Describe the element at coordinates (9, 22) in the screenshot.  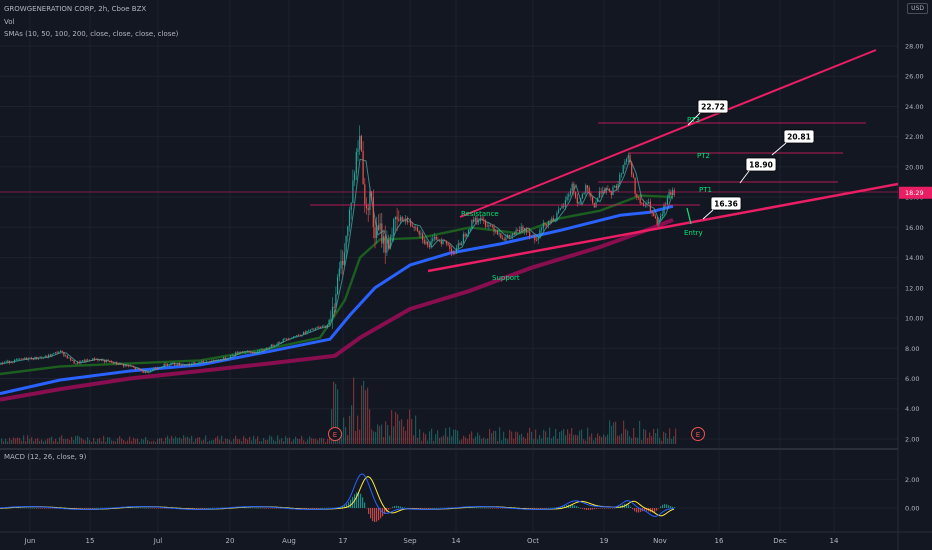
I see `volume-legend: Vol` at that location.